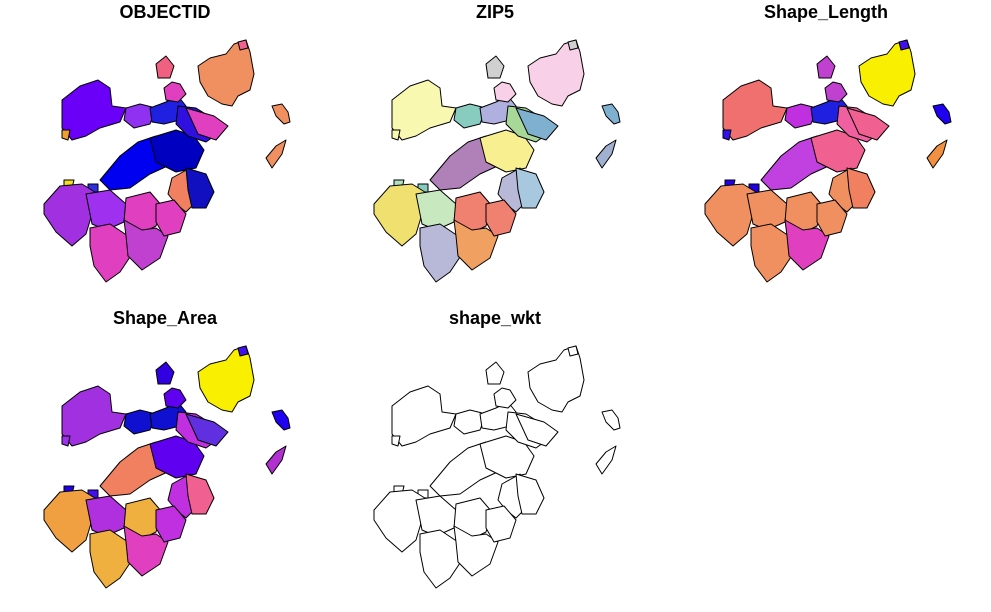 The image size is (991, 612). I want to click on panel-title: OBJECTID, so click(165, 12).